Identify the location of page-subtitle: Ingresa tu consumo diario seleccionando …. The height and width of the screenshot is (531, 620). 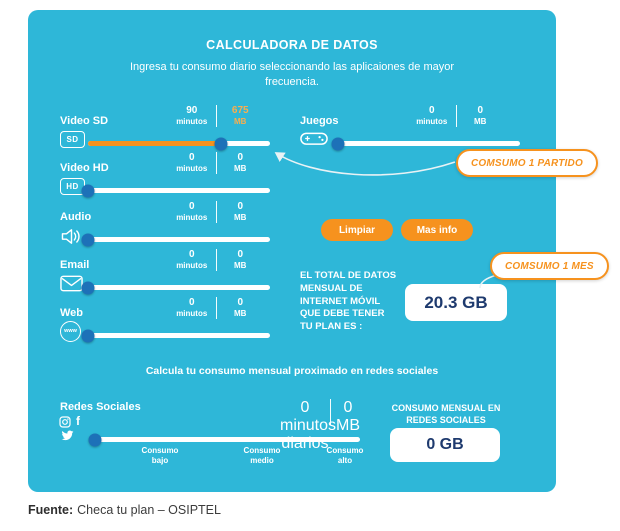
(292, 75).